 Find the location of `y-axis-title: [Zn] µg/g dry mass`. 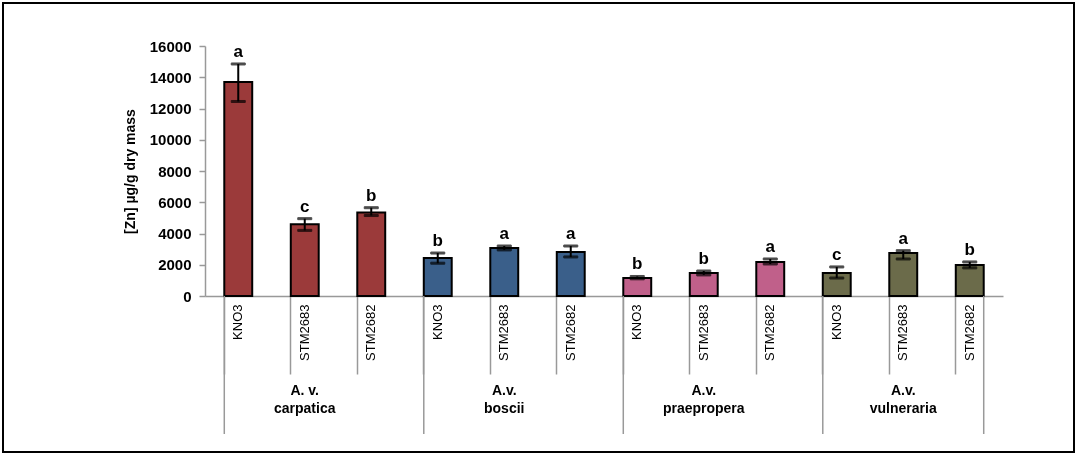

y-axis-title: [Zn] µg/g dry mass is located at coordinates (129, 171).